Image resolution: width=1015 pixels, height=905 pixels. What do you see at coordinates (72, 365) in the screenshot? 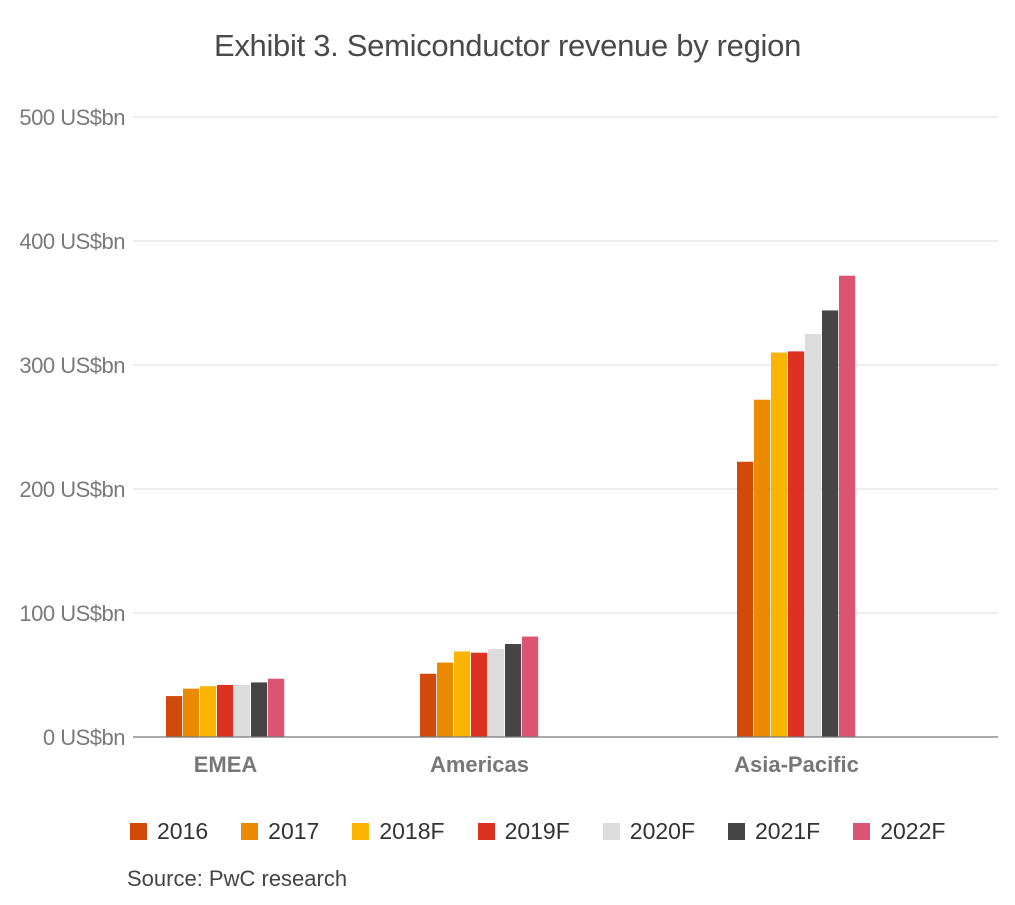
I see `y-tick-label: 300 US$bn` at bounding box center [72, 365].